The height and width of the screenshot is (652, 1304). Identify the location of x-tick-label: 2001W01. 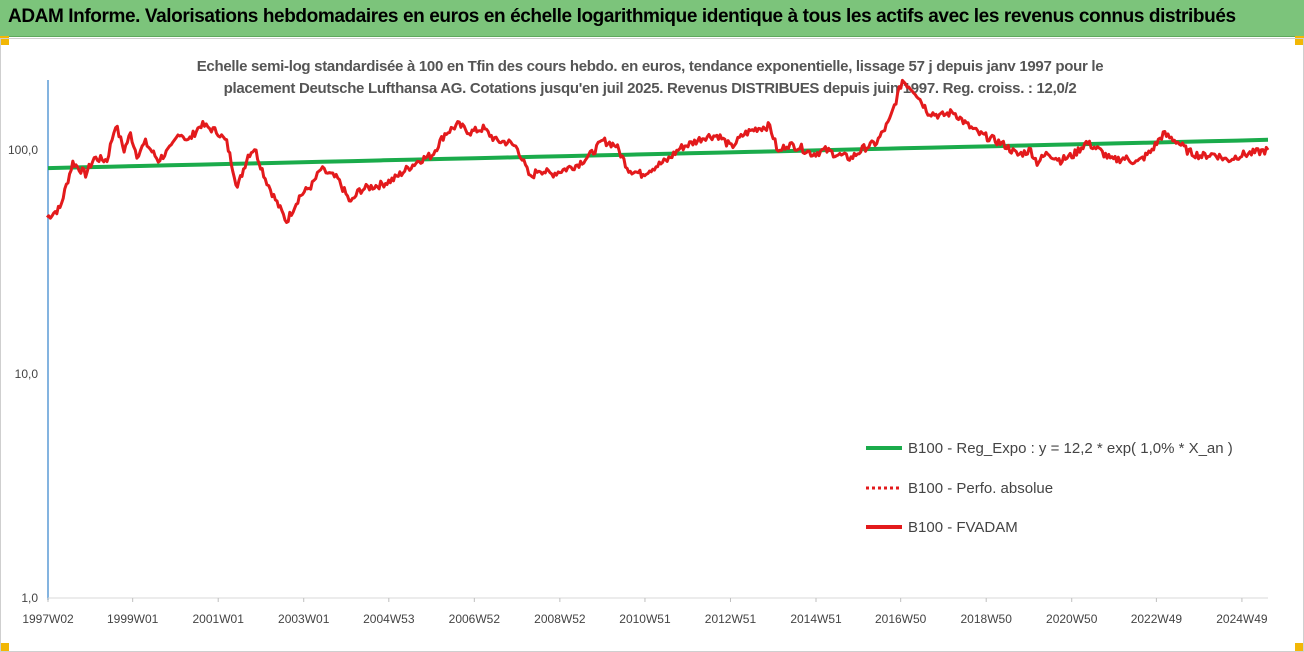
(219, 619).